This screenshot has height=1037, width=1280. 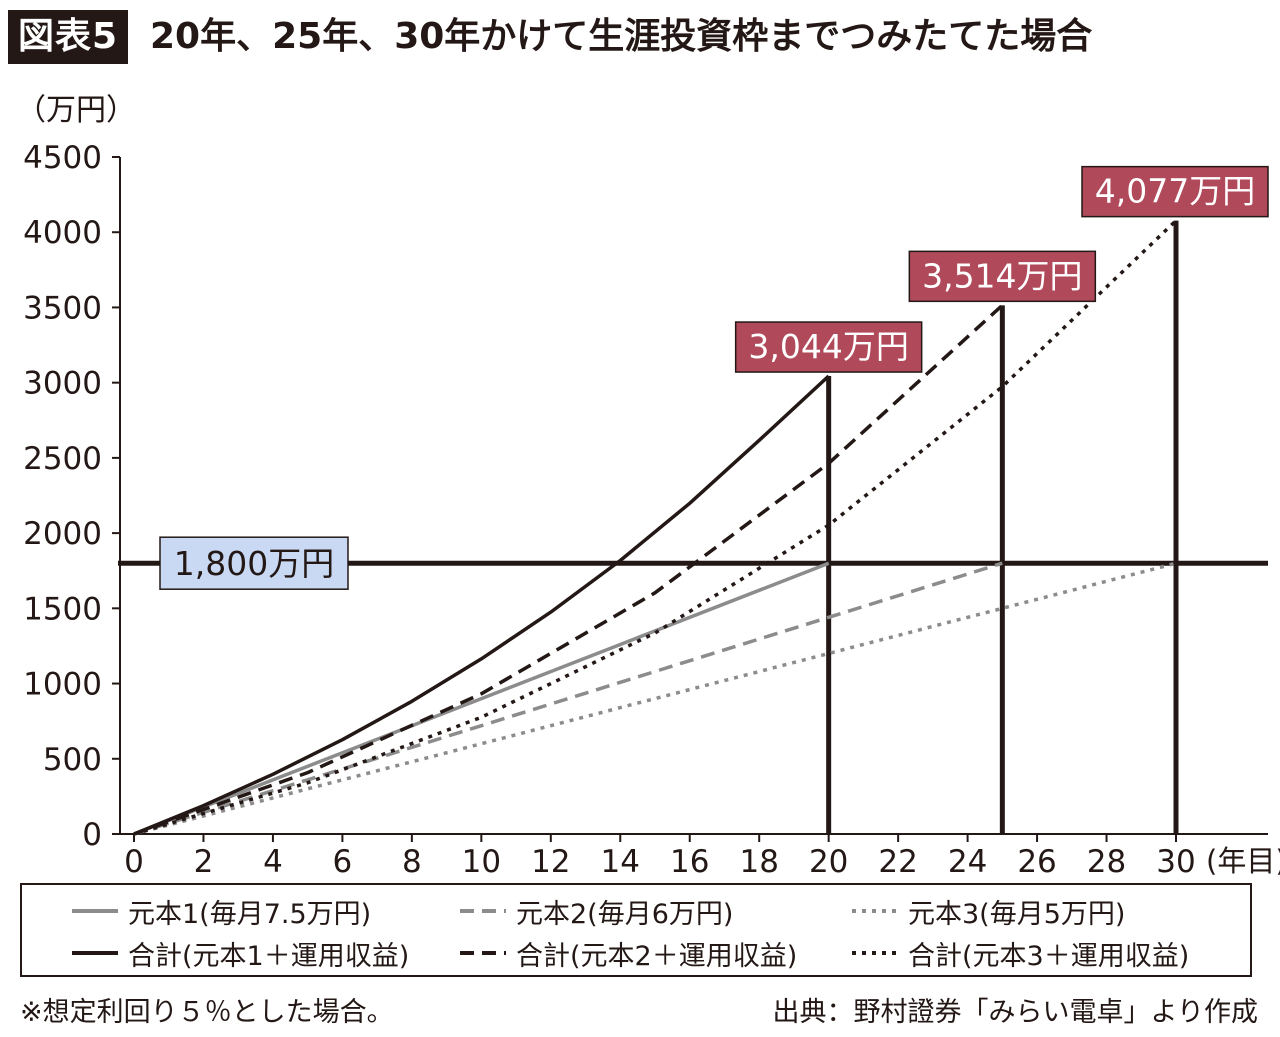 What do you see at coordinates (1175, 862) in the screenshot?
I see `x-tick-label: 30` at bounding box center [1175, 862].